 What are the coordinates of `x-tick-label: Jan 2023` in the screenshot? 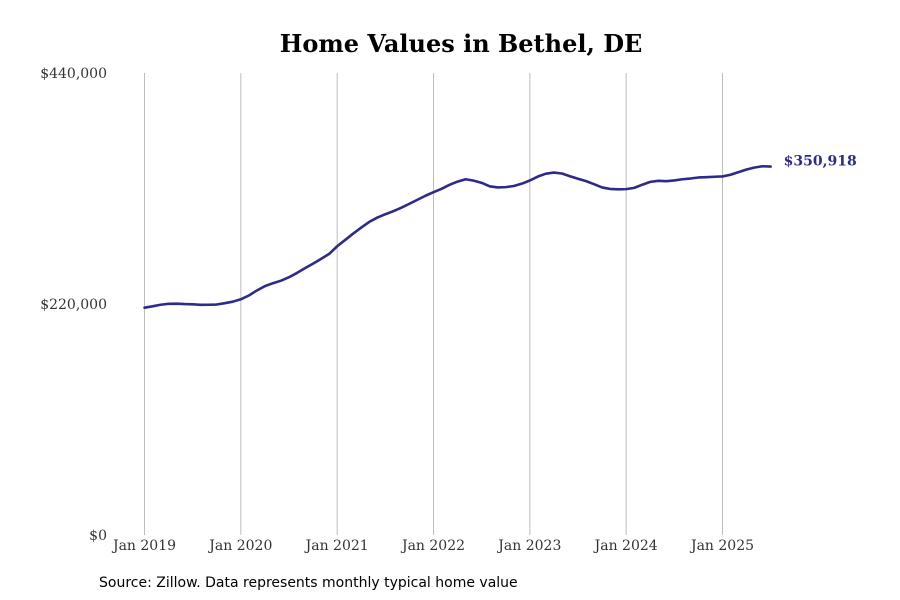 It's located at (528, 546).